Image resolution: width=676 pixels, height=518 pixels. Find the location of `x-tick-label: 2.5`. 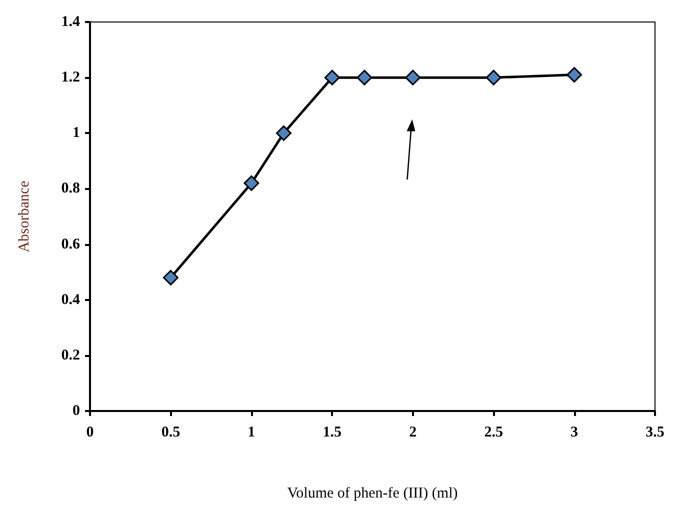

x-tick-label: 2.5 is located at coordinates (493, 432).